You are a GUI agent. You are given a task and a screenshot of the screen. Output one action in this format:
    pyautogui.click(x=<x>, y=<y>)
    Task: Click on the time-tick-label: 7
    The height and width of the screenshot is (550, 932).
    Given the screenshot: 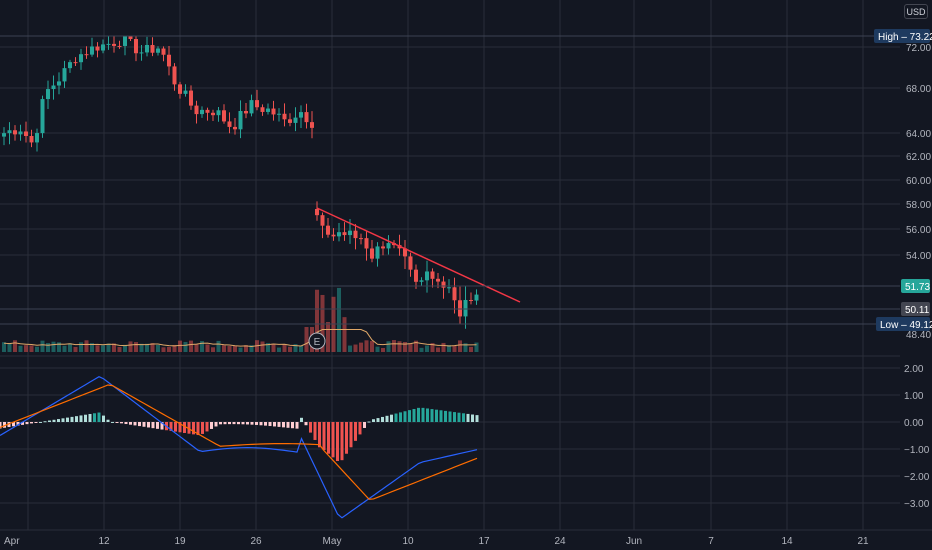 What is the action you would take?
    pyautogui.click(x=711, y=541)
    